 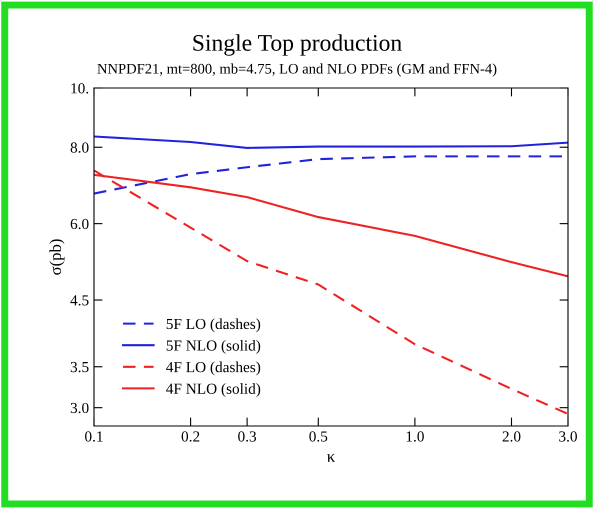 What do you see at coordinates (213, 390) in the screenshot?
I see `legend-label: 4F NLO (solid)` at bounding box center [213, 390].